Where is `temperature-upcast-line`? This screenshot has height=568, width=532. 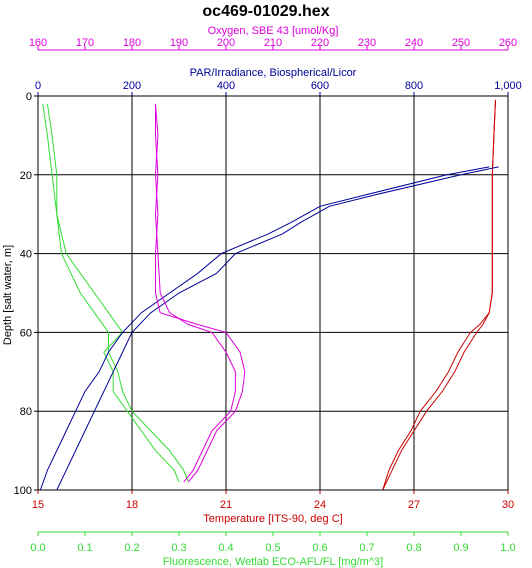 temperature-upcast-line is located at coordinates (439, 295).